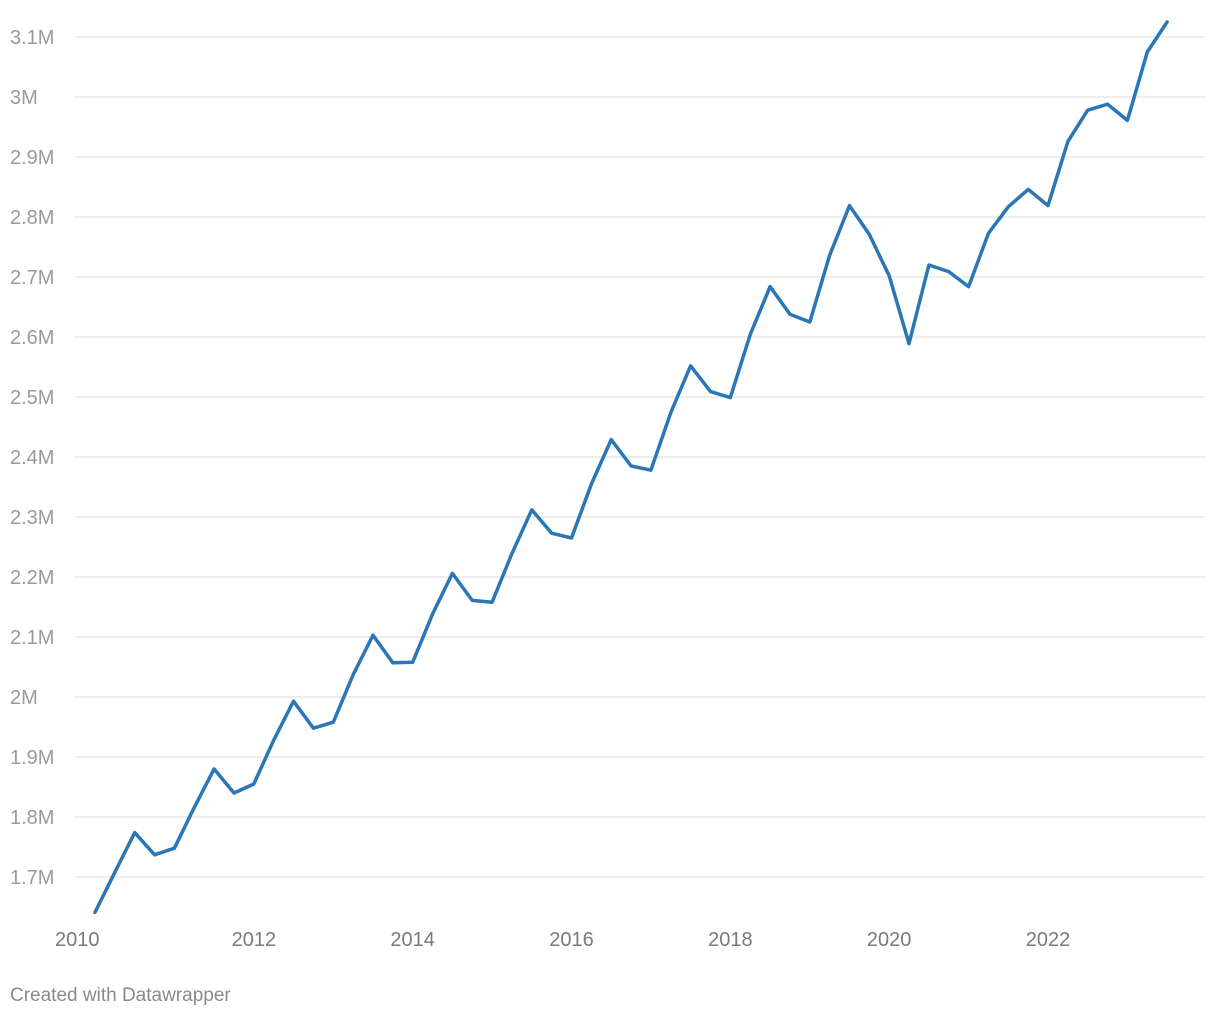 The width and height of the screenshot is (1220, 1020). What do you see at coordinates (32, 758) in the screenshot?
I see `y-tick-label: 1.9M` at bounding box center [32, 758].